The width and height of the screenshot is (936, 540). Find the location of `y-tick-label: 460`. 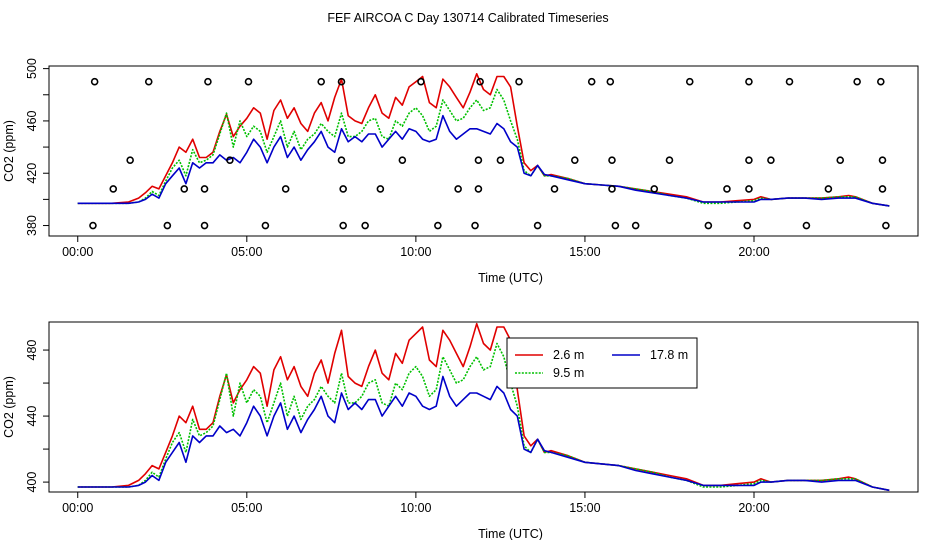

y-tick-label: 460 is located at coordinates (32, 120).